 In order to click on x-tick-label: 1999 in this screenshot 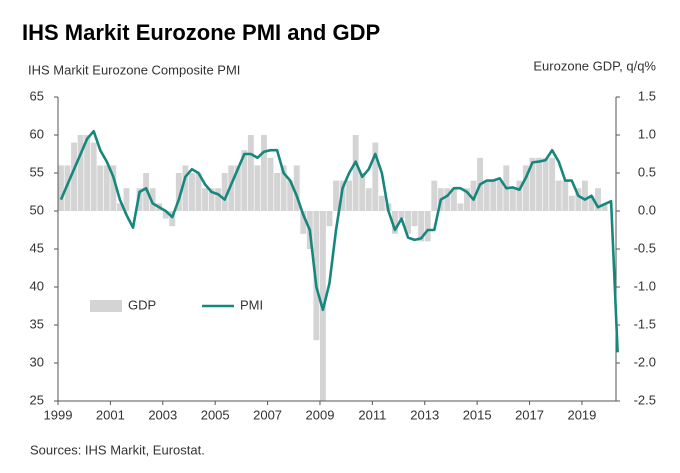, I will do `click(58, 414)`.